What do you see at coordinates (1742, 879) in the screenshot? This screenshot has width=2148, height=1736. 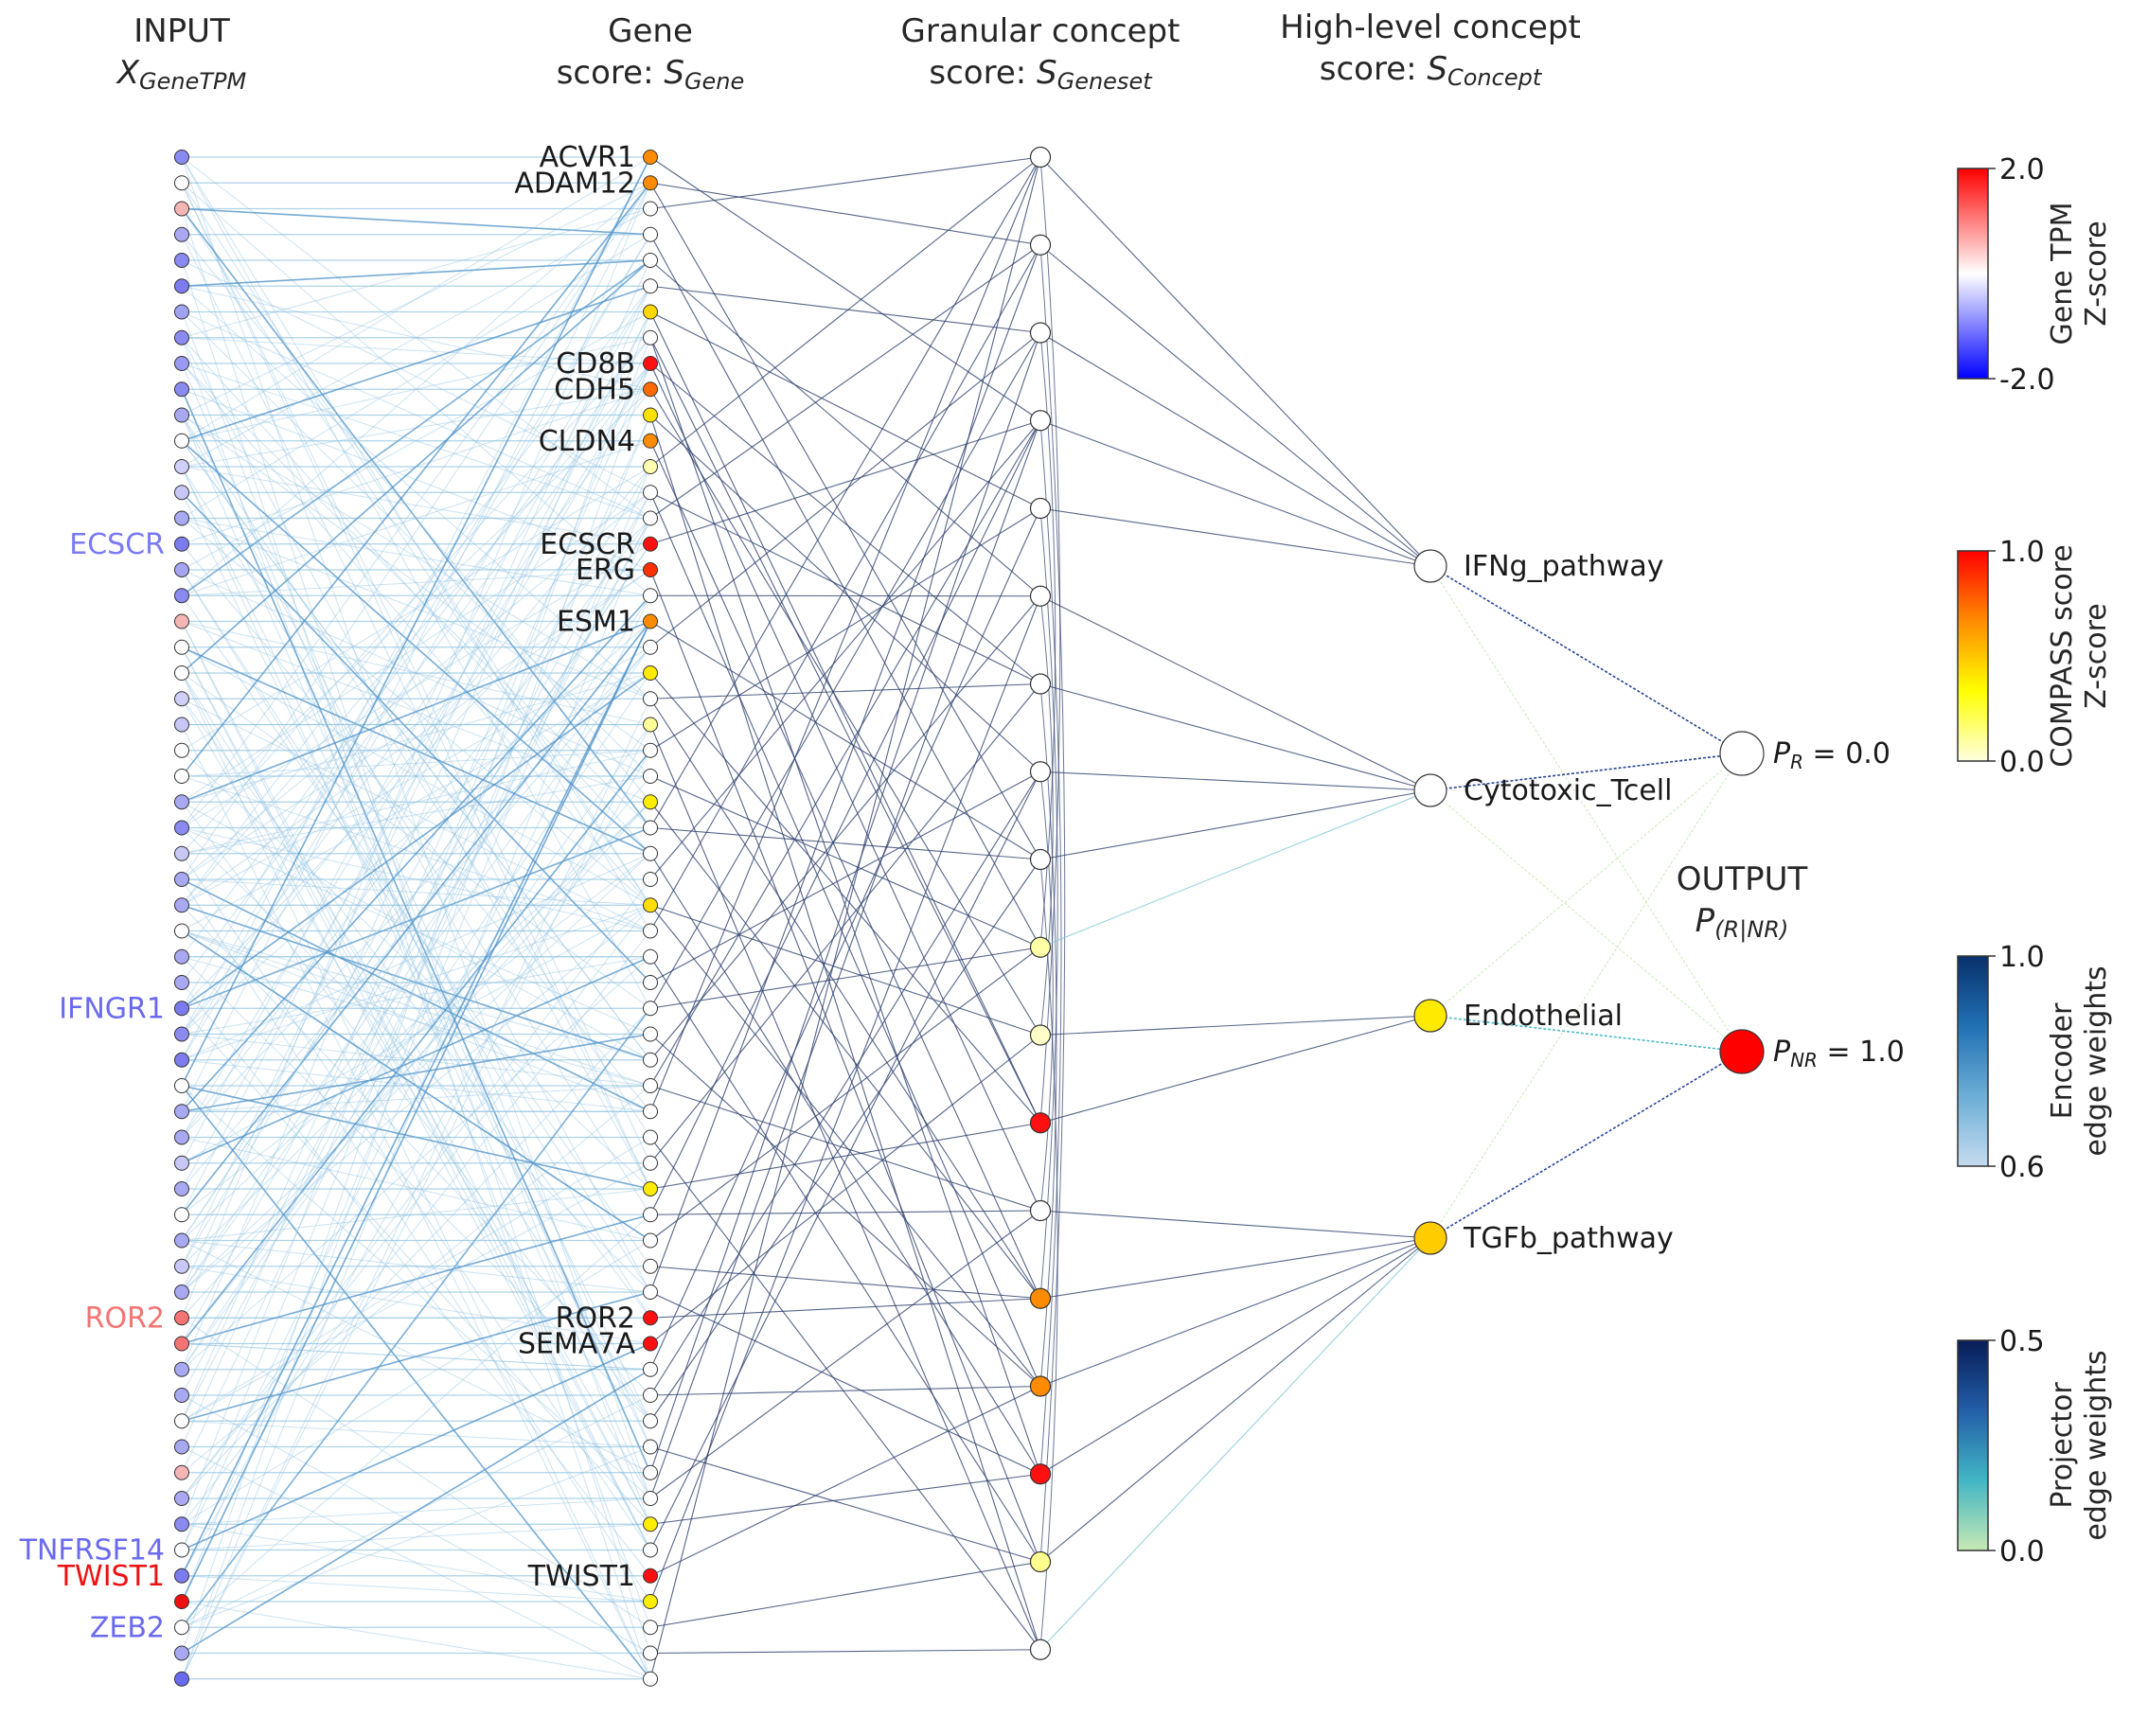 I see `output-title-line1: OUTPUT` at bounding box center [1742, 879].